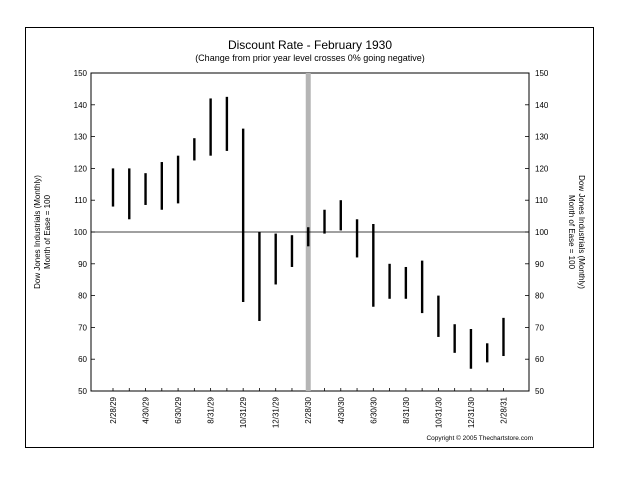 Image resolution: width=620 pixels, height=477 pixels. What do you see at coordinates (479, 438) in the screenshot?
I see `copyright-notice: Copyright © 2005 Thechartstore.com` at bounding box center [479, 438].